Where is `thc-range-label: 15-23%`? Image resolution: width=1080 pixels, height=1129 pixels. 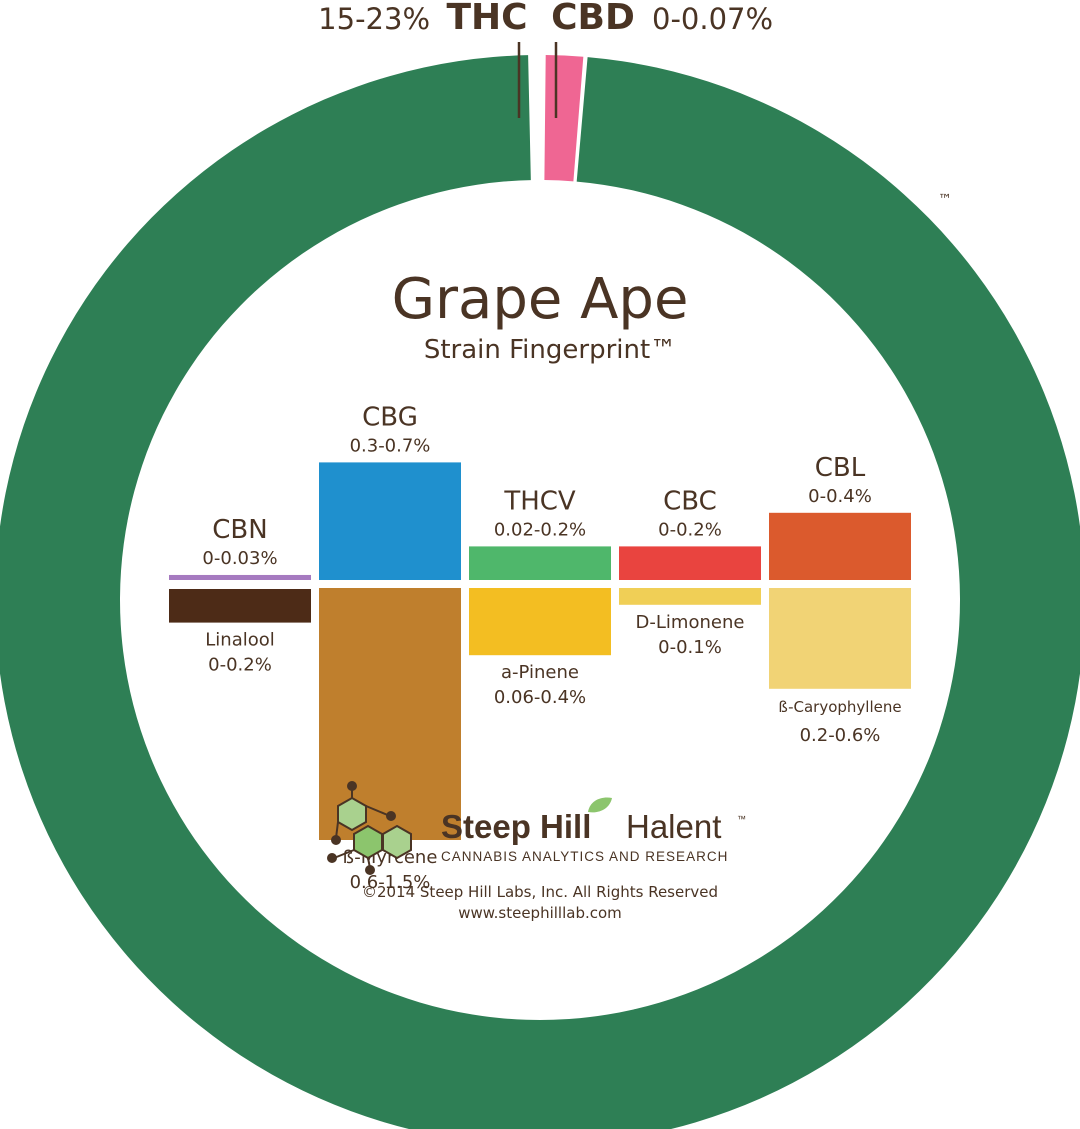 thc-range-label: 15-23% is located at coordinates (374, 19).